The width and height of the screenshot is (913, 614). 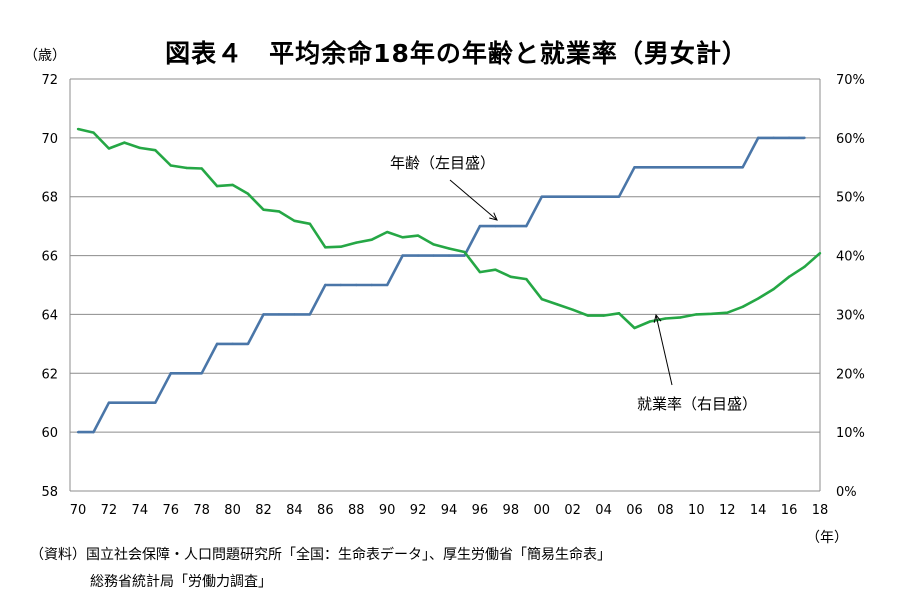 I want to click on x-axis-unit: （年）, so click(x=827, y=538).